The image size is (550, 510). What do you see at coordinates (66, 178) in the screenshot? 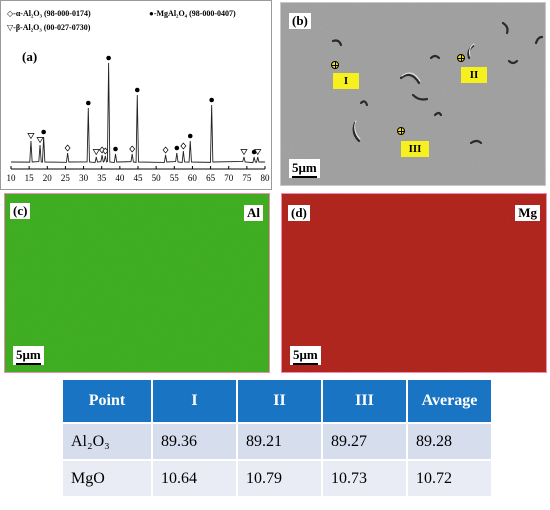
I see `x-tick-label: 25` at bounding box center [66, 178].